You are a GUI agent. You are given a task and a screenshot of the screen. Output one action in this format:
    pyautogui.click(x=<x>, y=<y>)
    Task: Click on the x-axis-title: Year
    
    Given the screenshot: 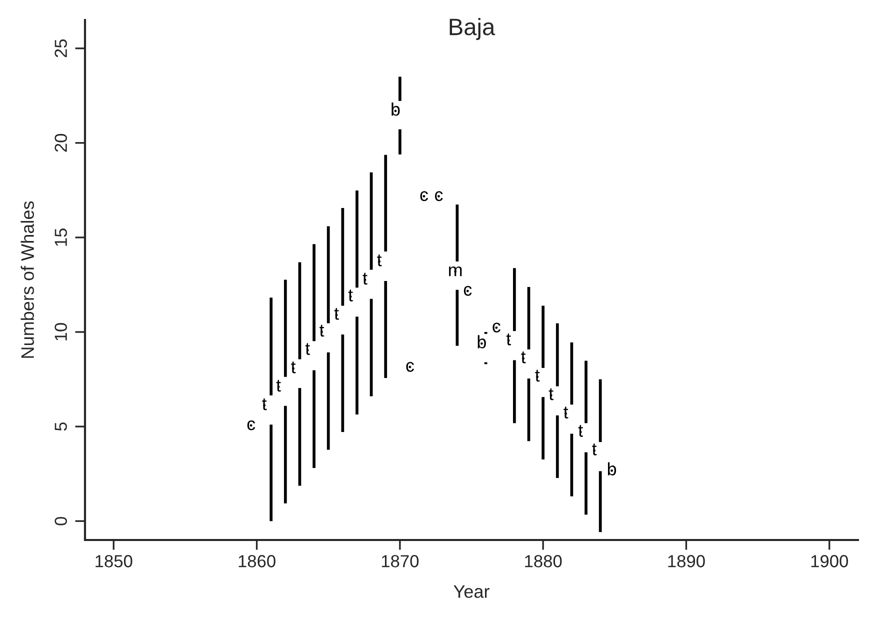 What is the action you would take?
    pyautogui.click(x=472, y=591)
    